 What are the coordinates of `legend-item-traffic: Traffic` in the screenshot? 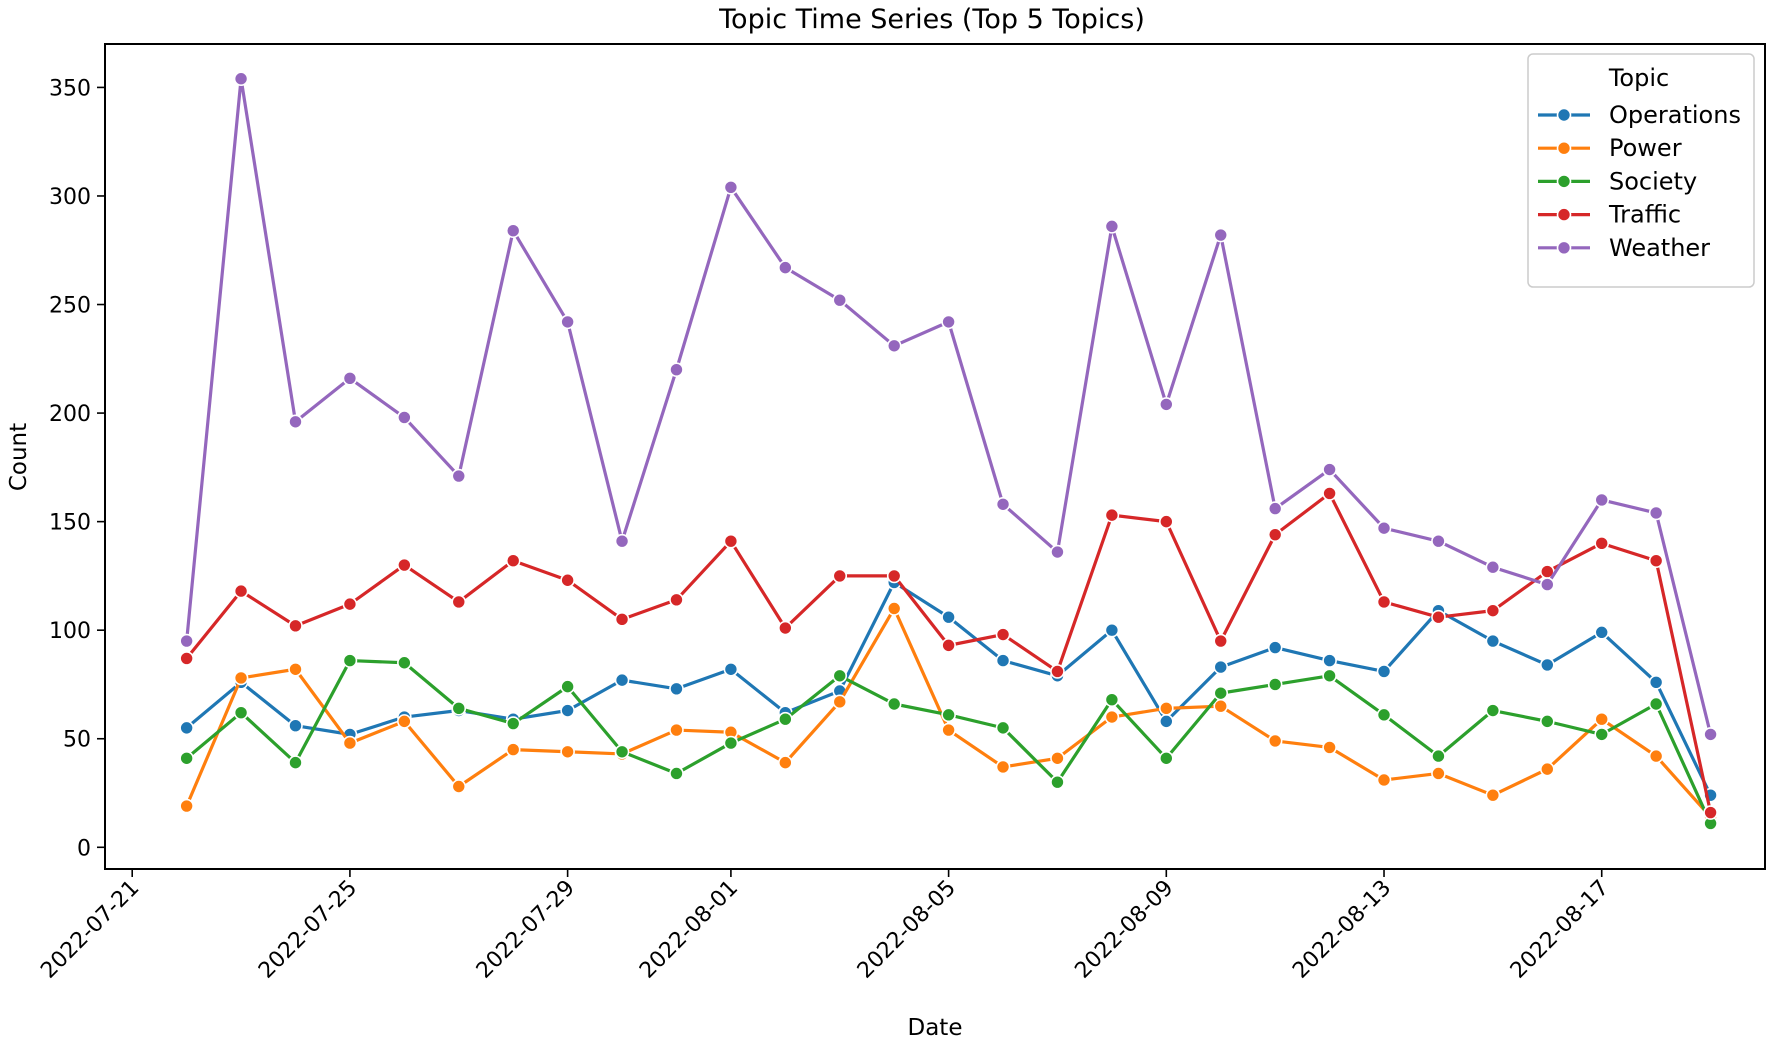 It's located at (1609, 215).